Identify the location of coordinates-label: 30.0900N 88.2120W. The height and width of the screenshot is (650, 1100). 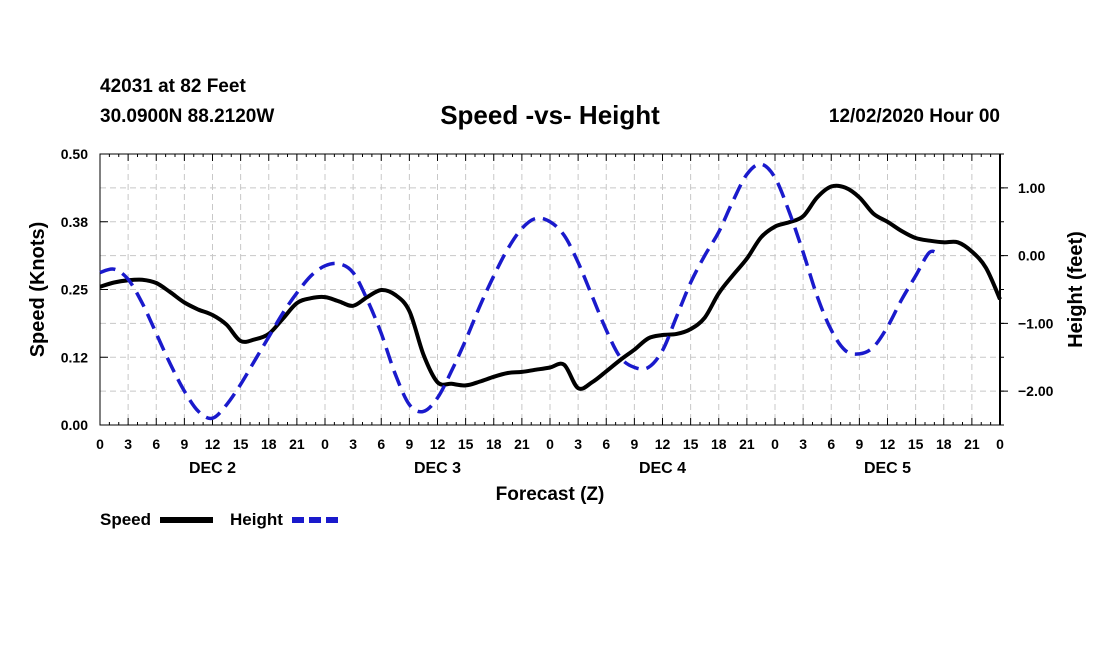
(187, 116).